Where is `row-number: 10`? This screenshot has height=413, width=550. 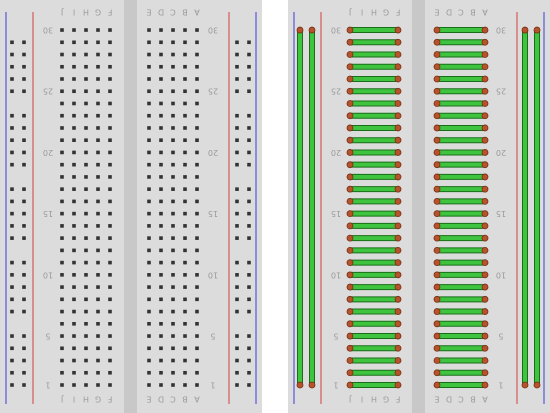 row-number: 10 is located at coordinates (501, 274).